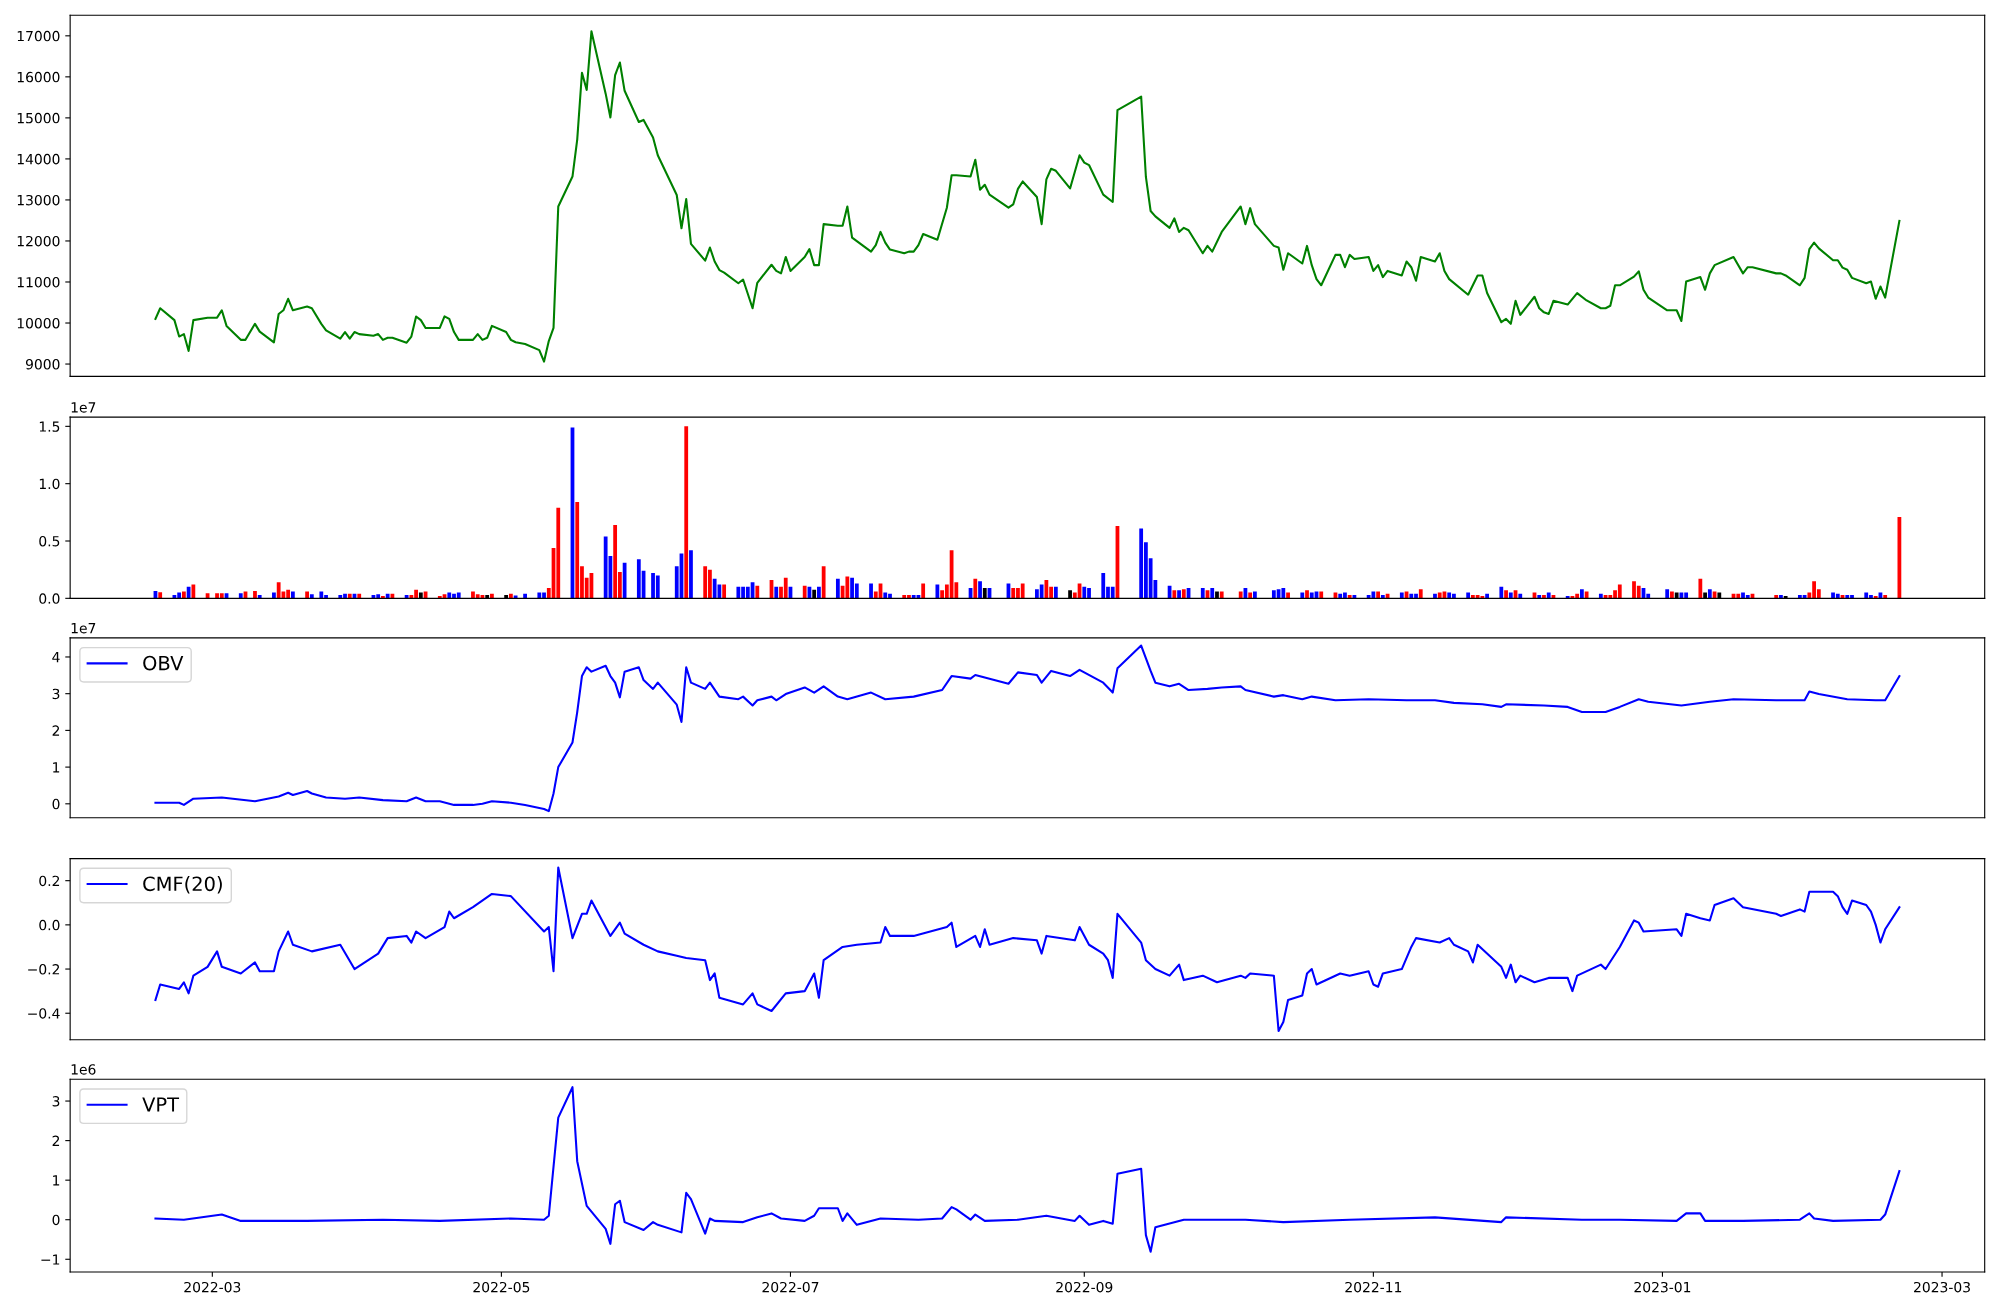 The height and width of the screenshot is (1300, 2000). Describe the element at coordinates (163, 663) in the screenshot. I see `legend-label: OBV` at that location.